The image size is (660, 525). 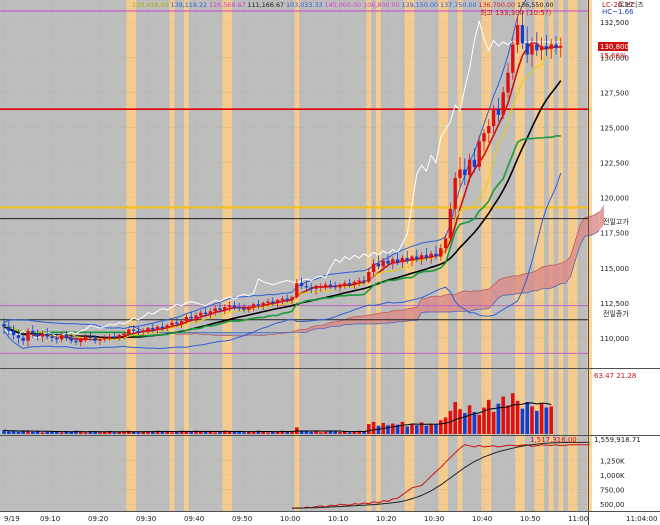 I want to click on time-axis, so click(x=330, y=518).